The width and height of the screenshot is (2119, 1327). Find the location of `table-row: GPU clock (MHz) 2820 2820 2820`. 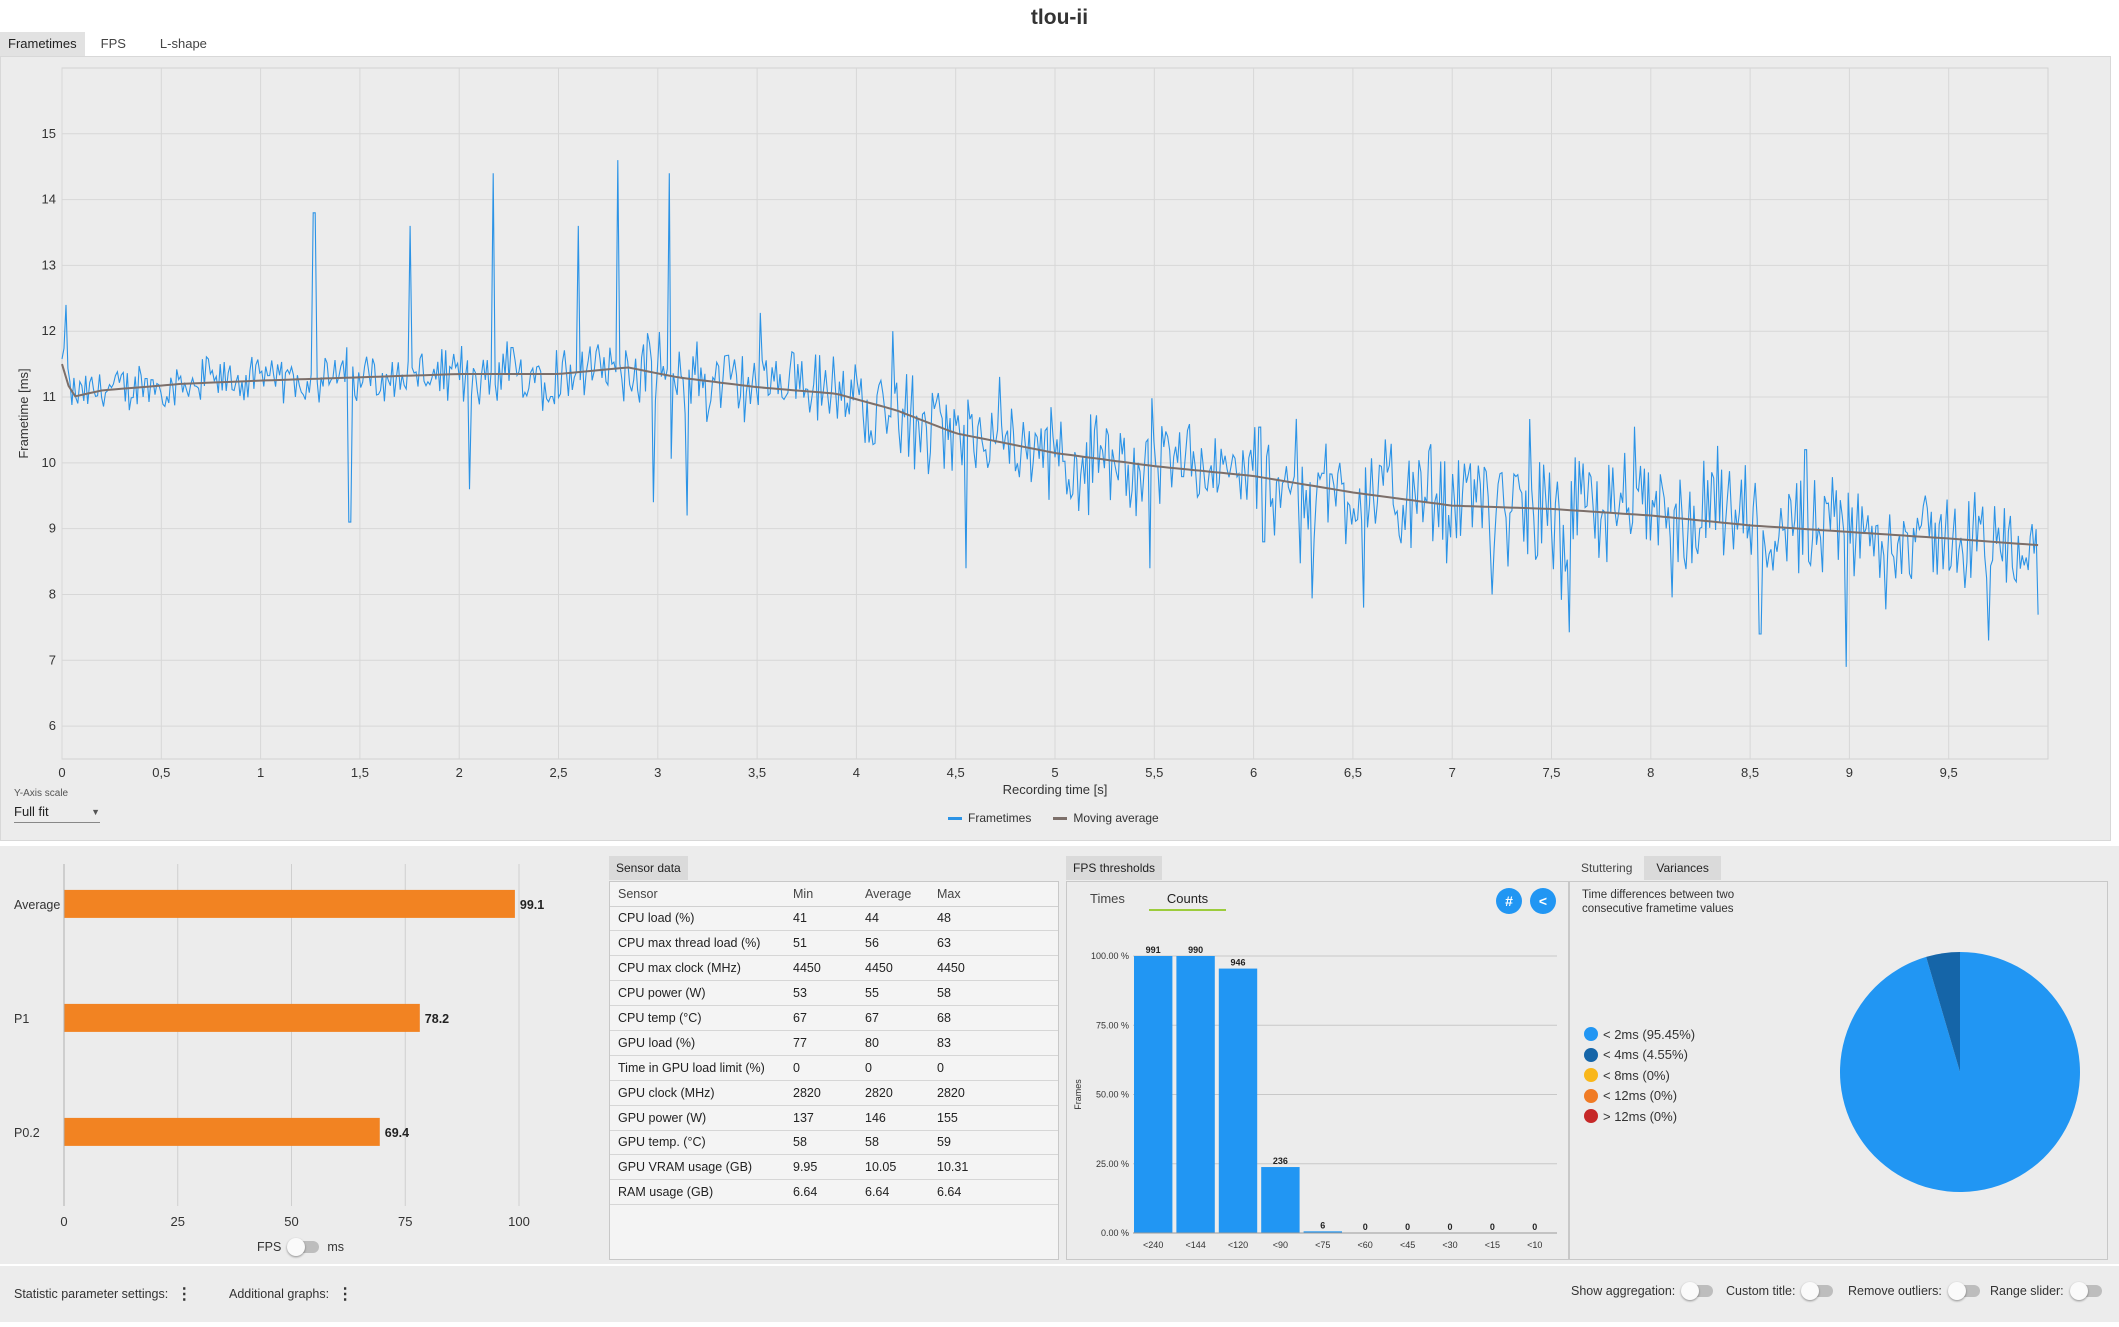

table-row: GPU clock (MHz) 2820 2820 2820 is located at coordinates (834, 1093).